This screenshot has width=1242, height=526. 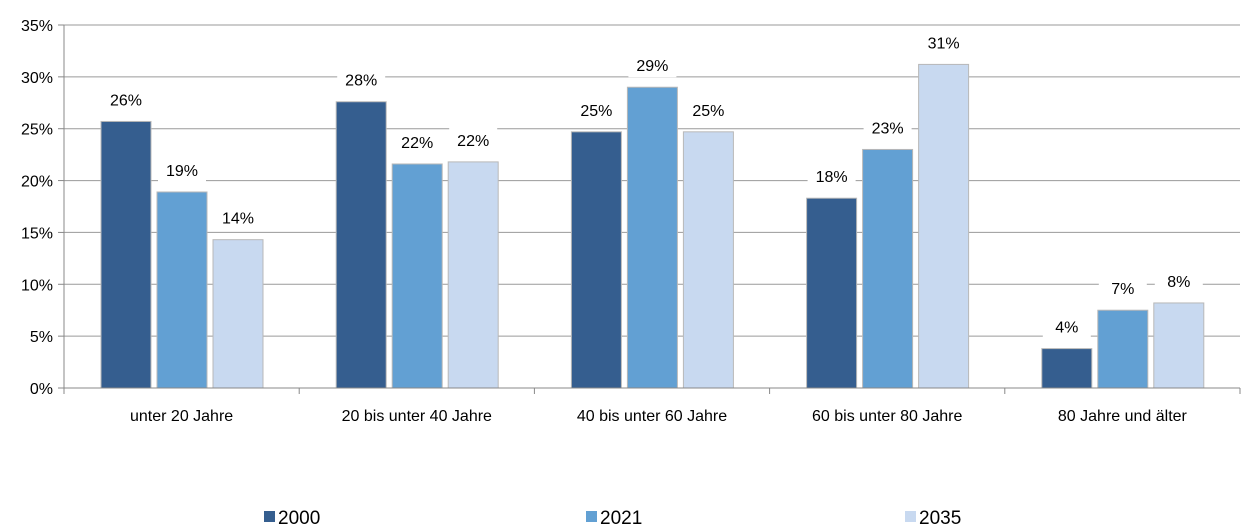 I want to click on data-label-2000-4: 4%, so click(x=1066, y=328).